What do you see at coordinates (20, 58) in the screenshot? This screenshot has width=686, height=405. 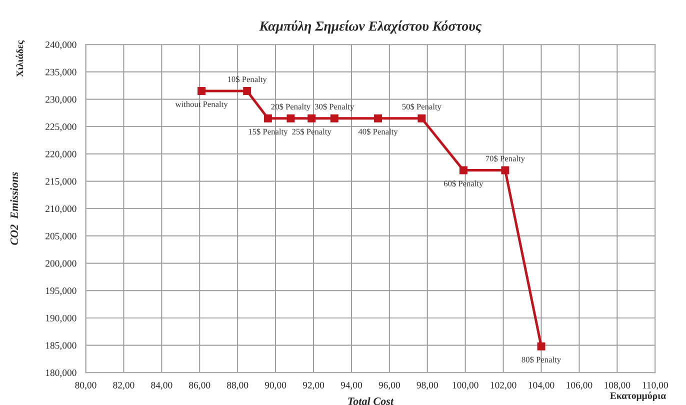 I see `text: Χιλιάδες` at bounding box center [20, 58].